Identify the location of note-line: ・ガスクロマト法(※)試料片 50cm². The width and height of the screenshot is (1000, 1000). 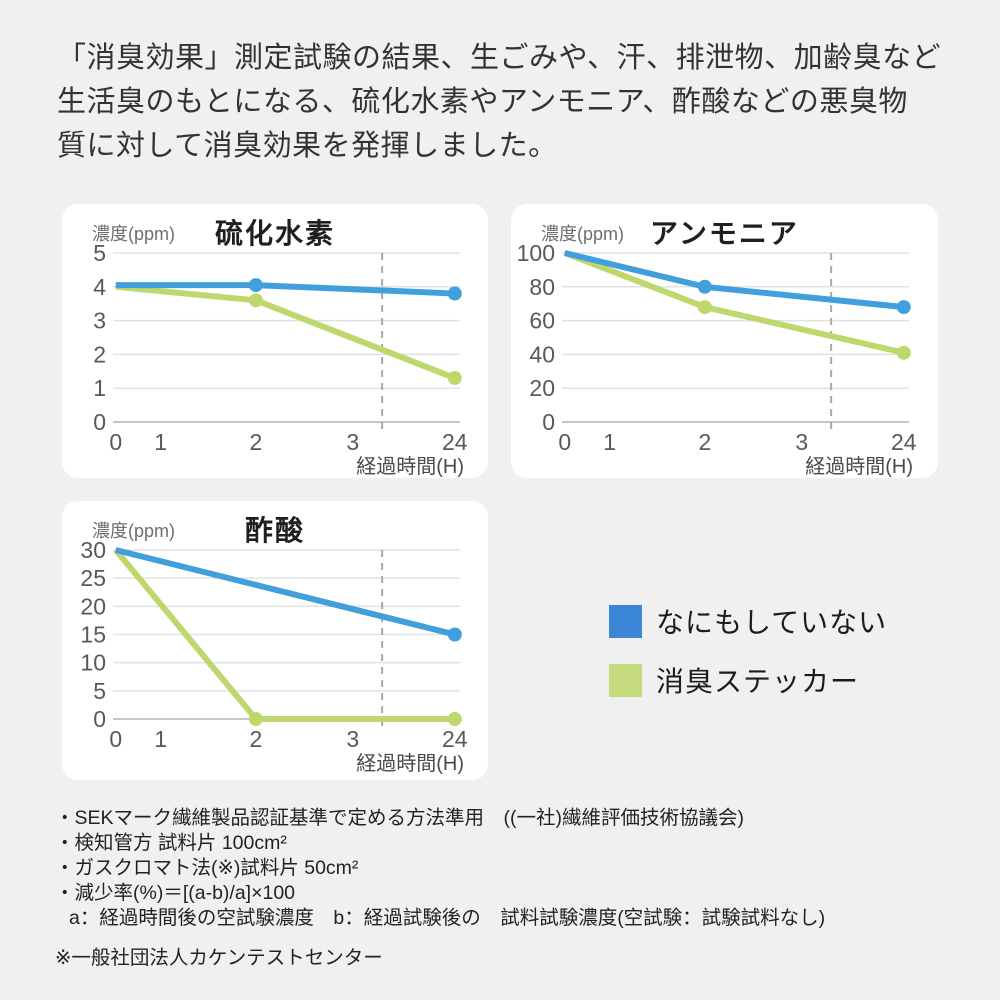
(207, 868).